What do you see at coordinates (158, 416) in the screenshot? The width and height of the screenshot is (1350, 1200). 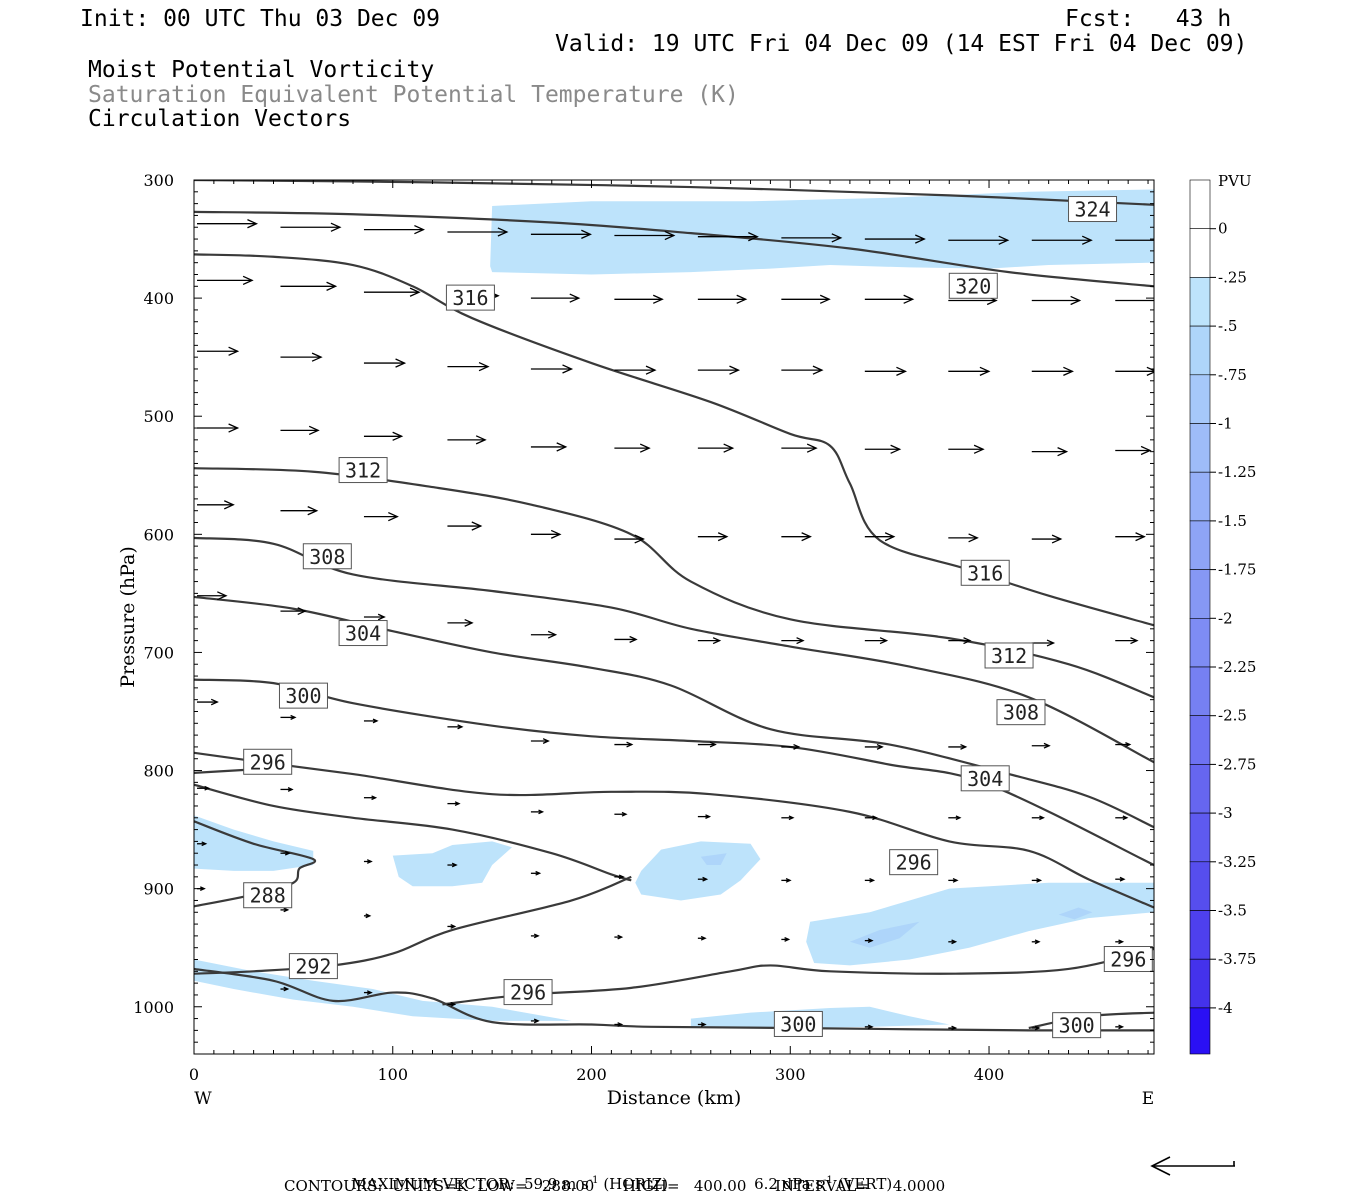 I see `y-tick-label: 500` at bounding box center [158, 416].